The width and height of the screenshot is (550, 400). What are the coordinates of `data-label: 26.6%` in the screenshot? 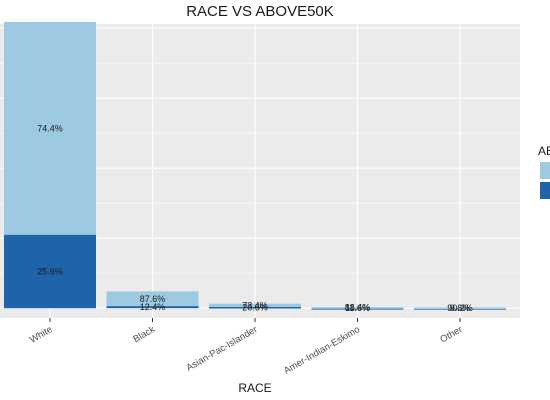 It's located at (255, 308).